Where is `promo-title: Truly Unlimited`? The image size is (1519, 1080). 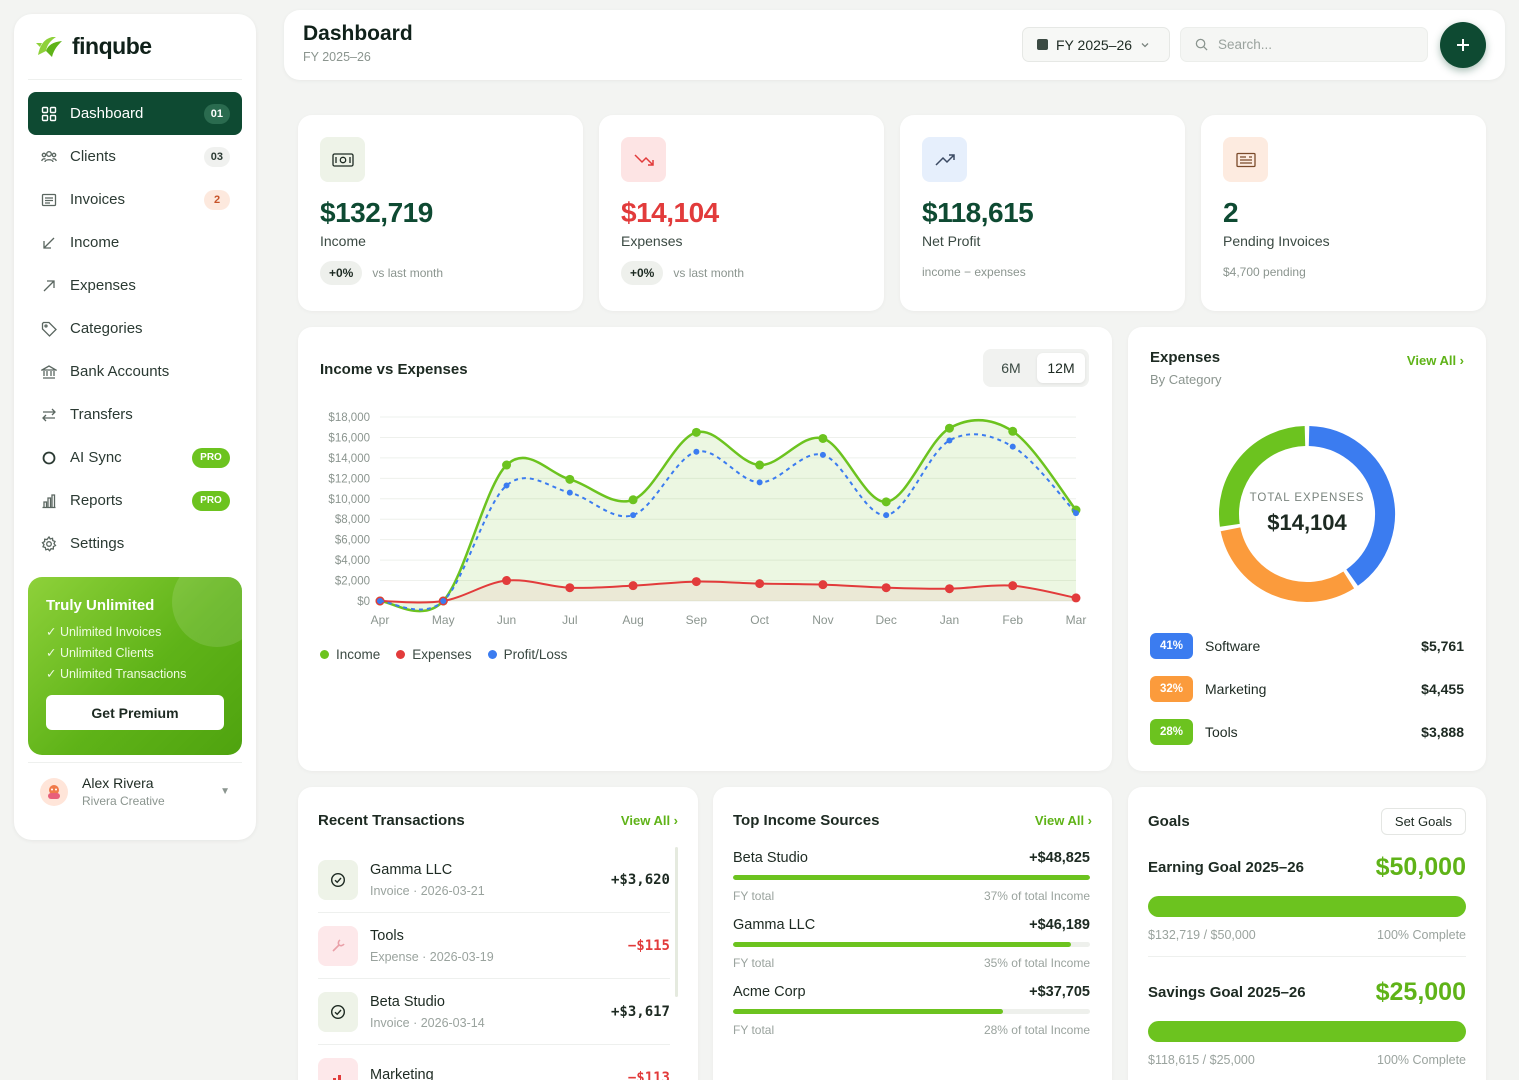 promo-title: Truly Unlimited is located at coordinates (100, 605).